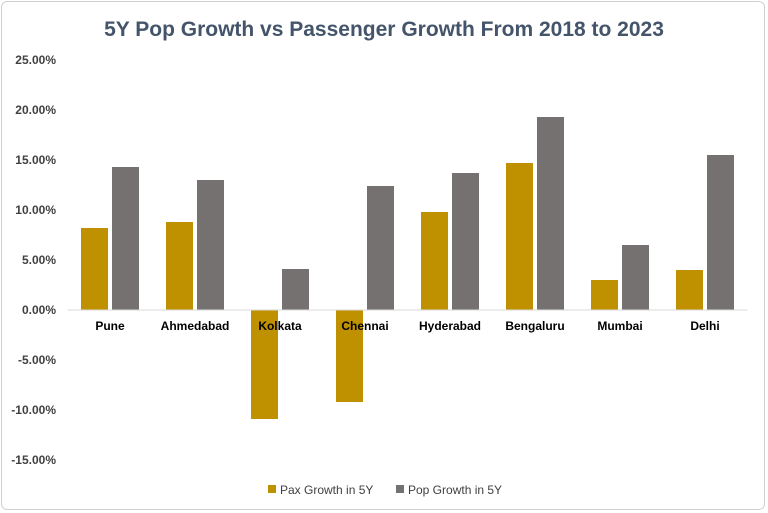 The height and width of the screenshot is (513, 768). Describe the element at coordinates (39, 310) in the screenshot. I see `y-tick-label: 0.00%` at that location.